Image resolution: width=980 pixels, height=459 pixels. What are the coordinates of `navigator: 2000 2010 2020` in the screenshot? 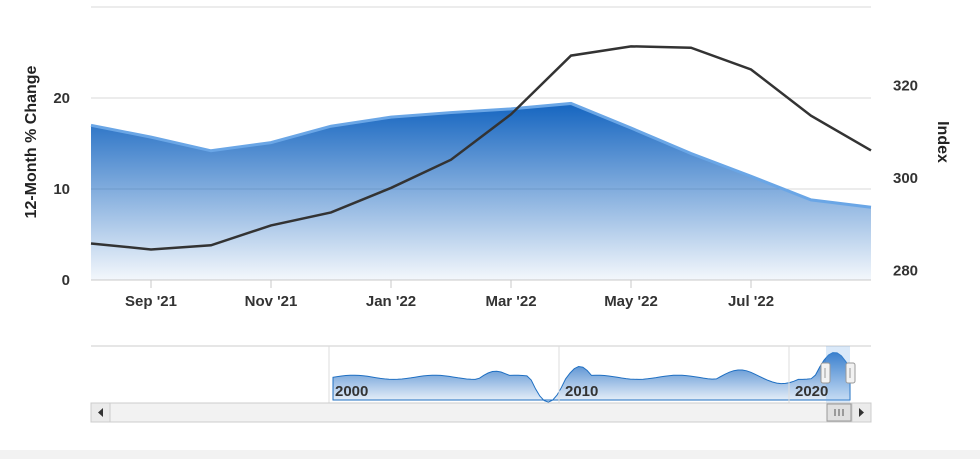 It's located at (481, 374).